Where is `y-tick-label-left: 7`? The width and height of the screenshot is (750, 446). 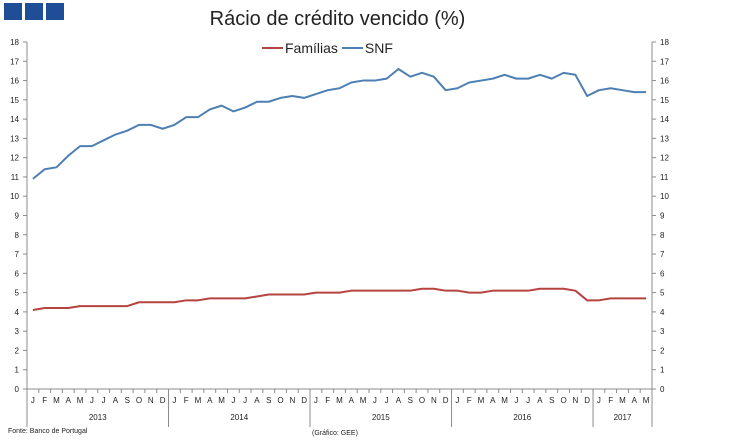 y-tick-label-left: 7 is located at coordinates (17, 254).